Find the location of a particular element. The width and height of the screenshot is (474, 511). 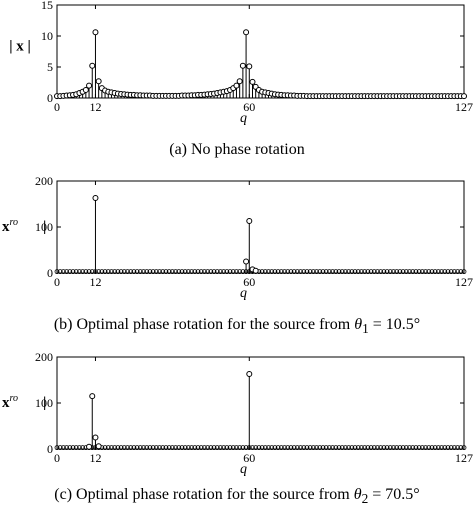

y-tick-label: 200 is located at coordinates (44, 181).